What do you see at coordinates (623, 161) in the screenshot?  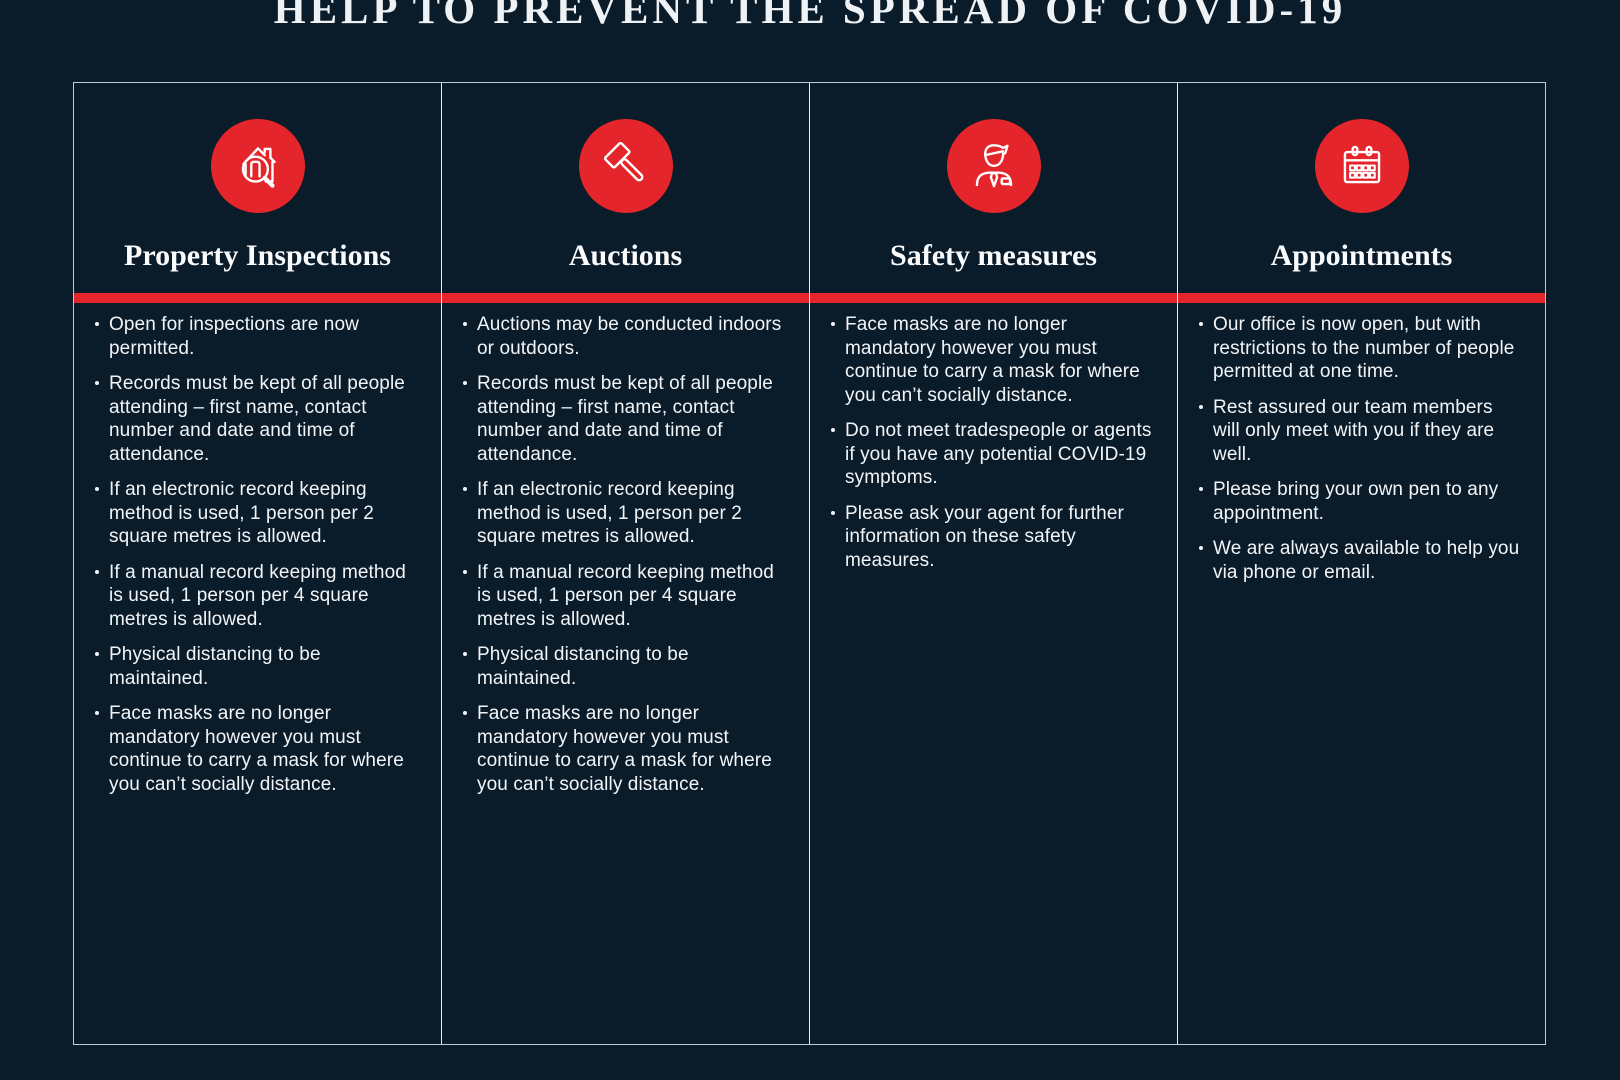 I see `gavel-icon` at bounding box center [623, 161].